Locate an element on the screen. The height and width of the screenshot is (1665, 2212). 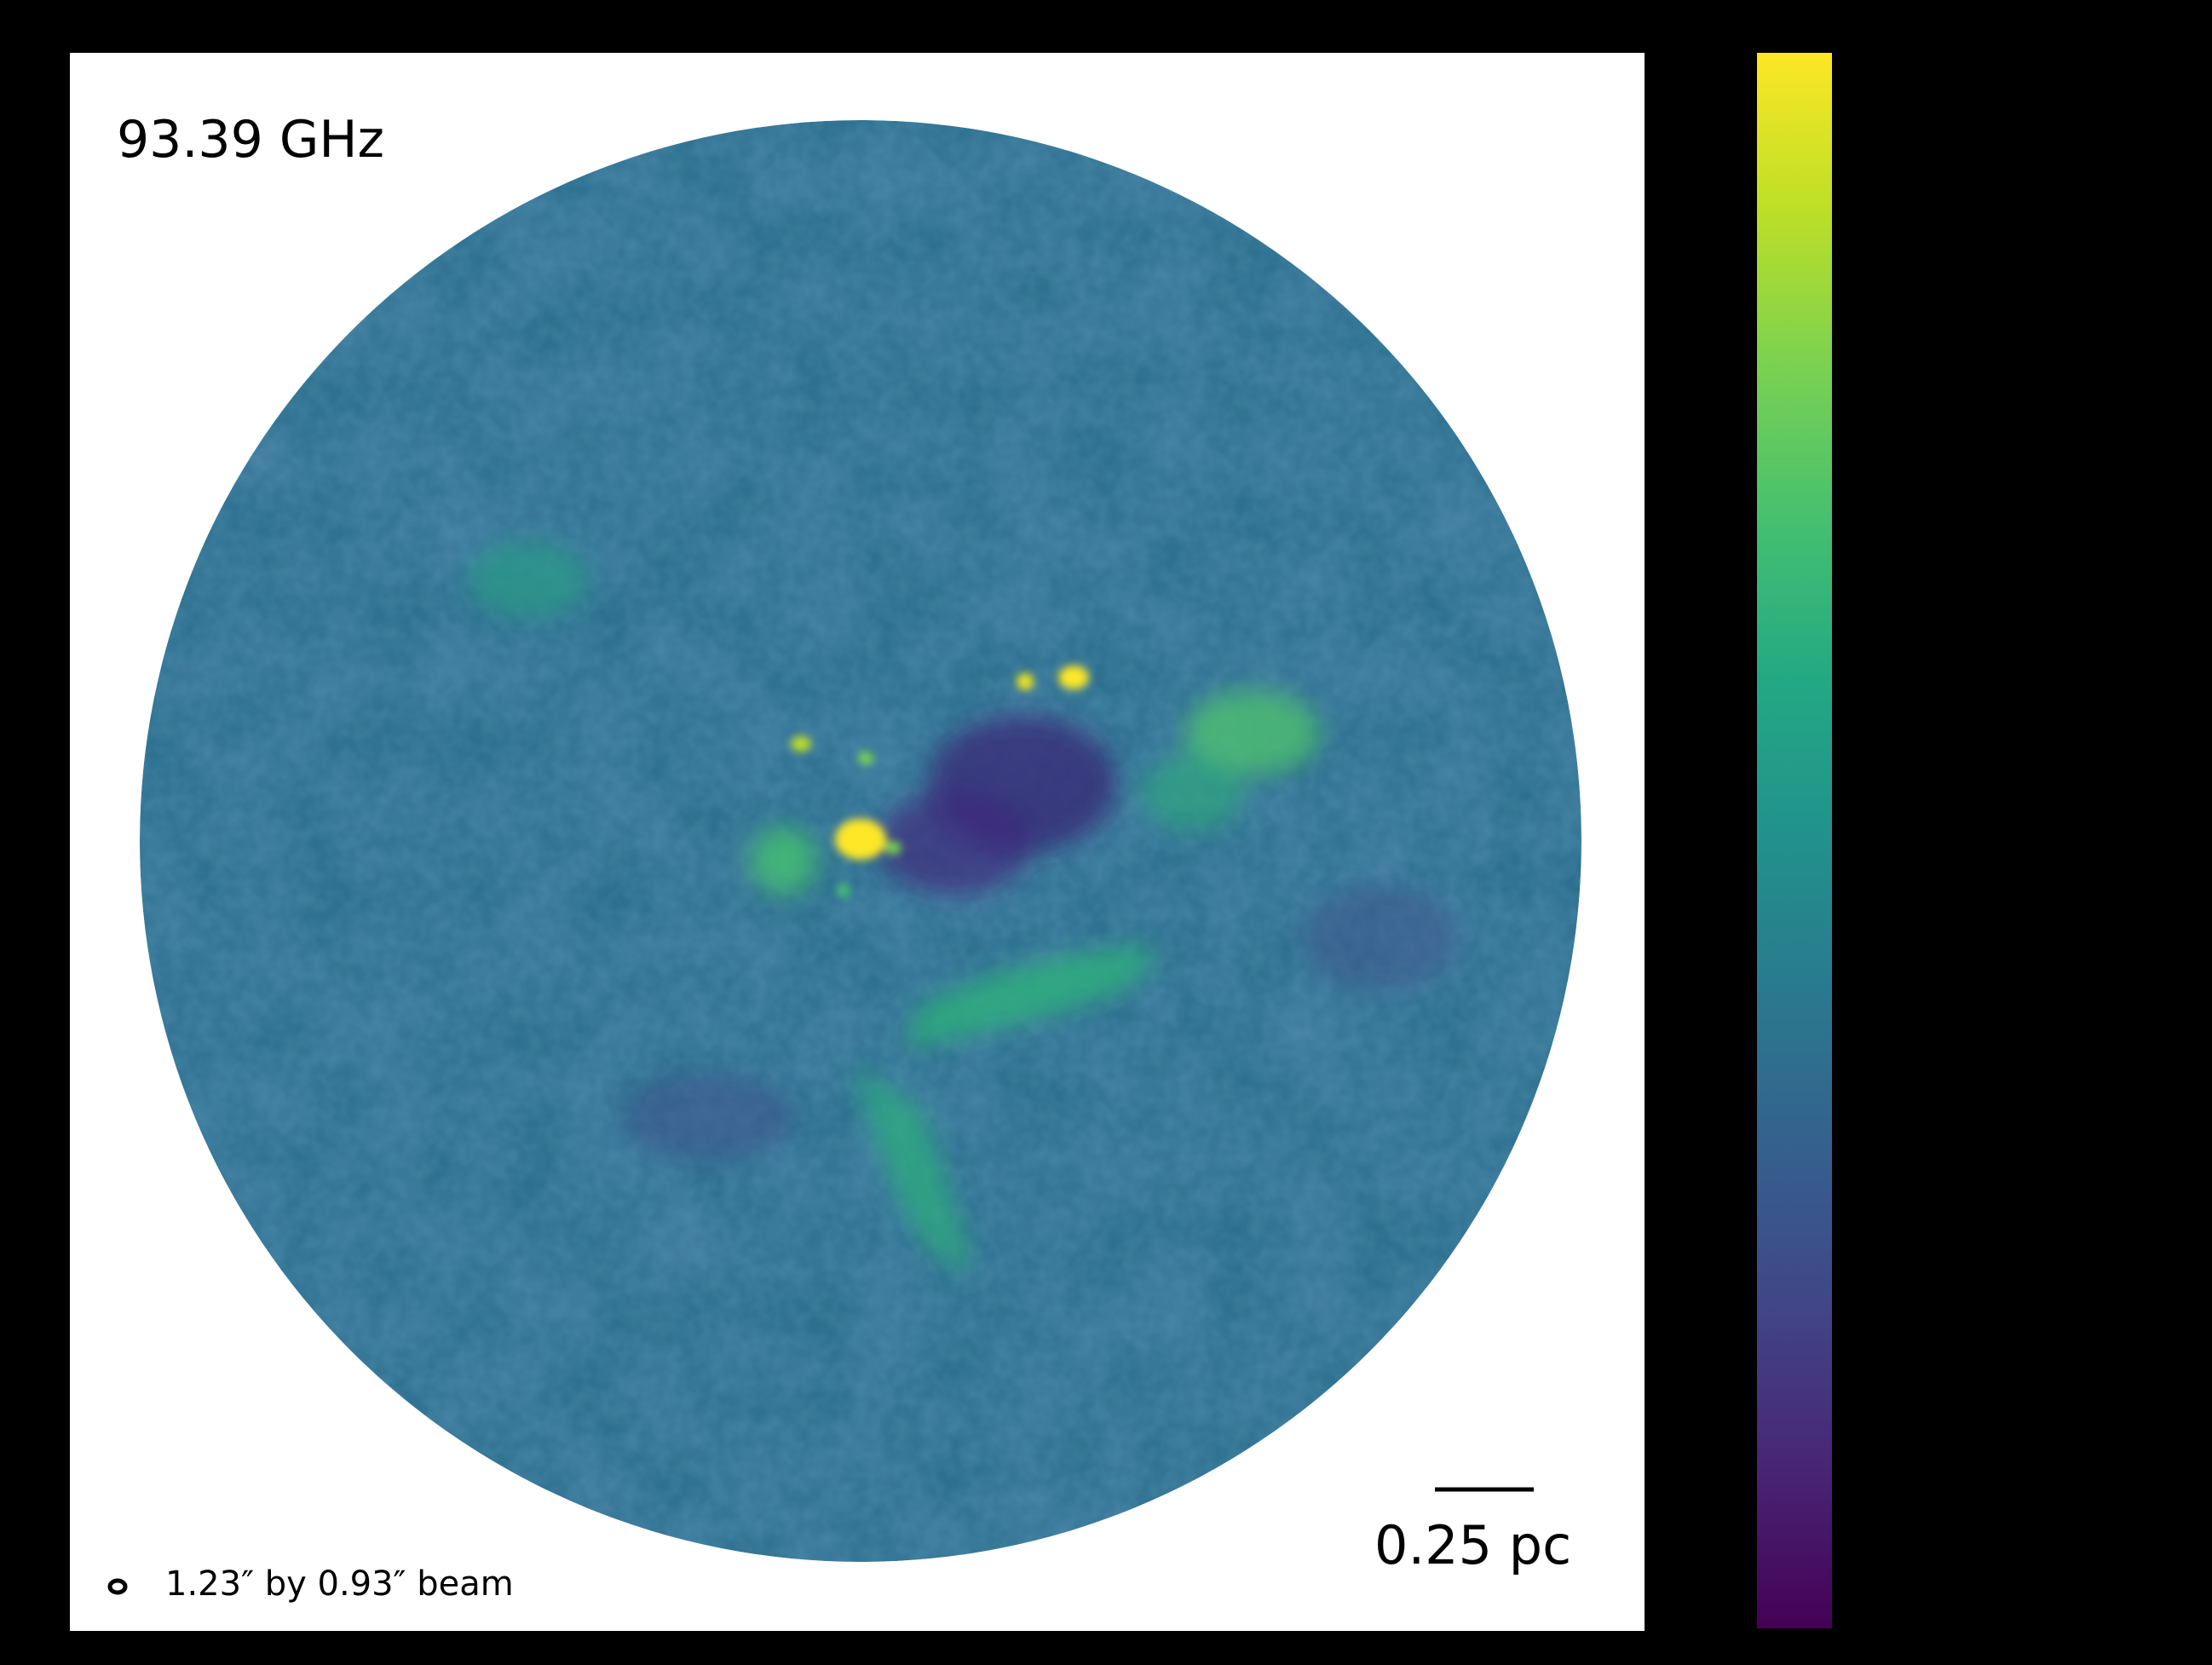
beam-label: 1.23″ by 0.93″ beam is located at coordinates (339, 1584).